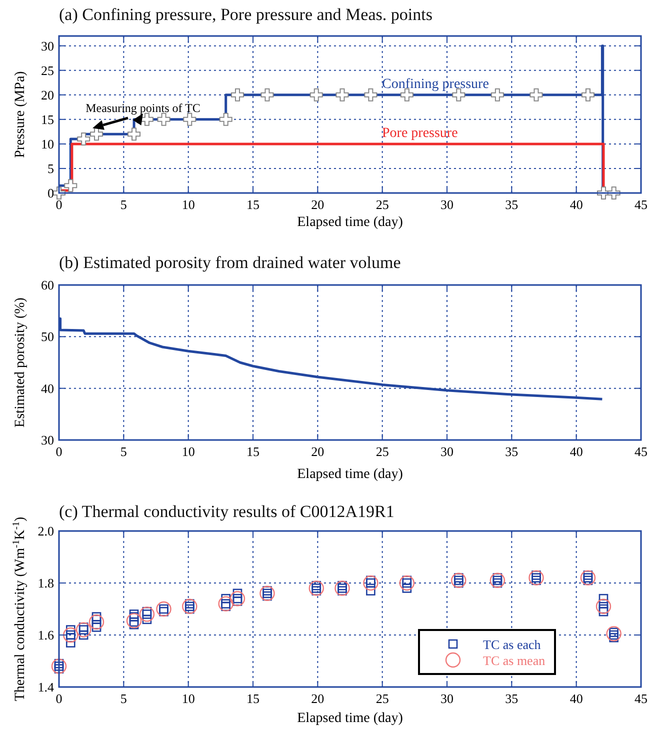 The height and width of the screenshot is (729, 649). Describe the element at coordinates (47, 144) in the screenshot. I see `y-tick-label: 10` at that location.